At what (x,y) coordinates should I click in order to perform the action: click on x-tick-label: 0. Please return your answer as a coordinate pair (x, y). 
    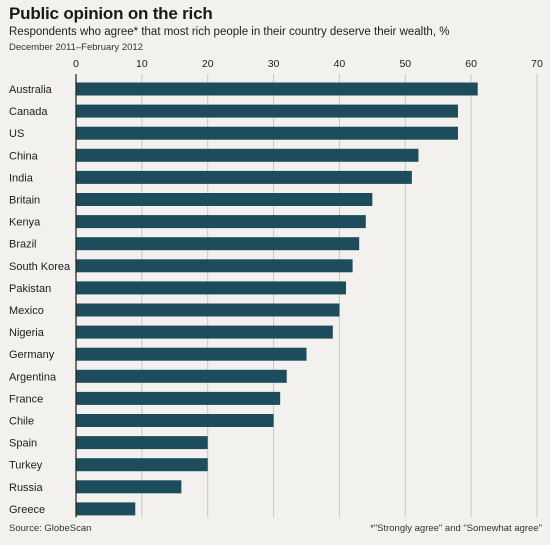
    Looking at the image, I should click on (76, 64).